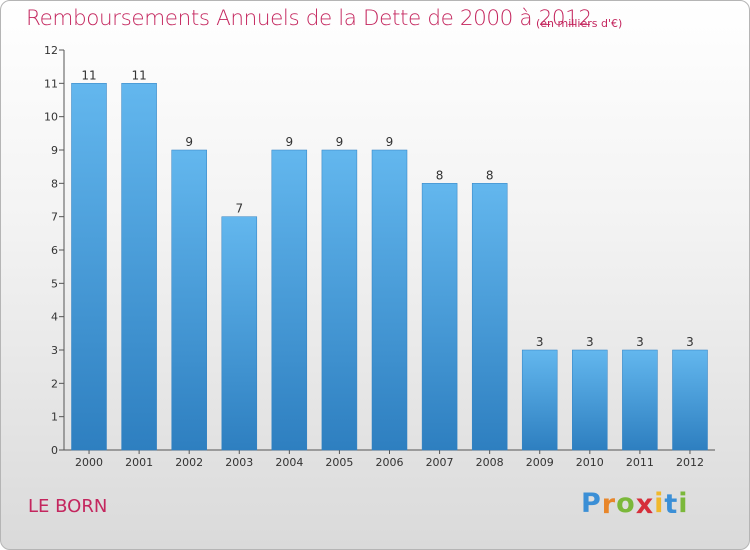 The height and width of the screenshot is (550, 750). I want to click on data-label-2005: 9, so click(340, 142).